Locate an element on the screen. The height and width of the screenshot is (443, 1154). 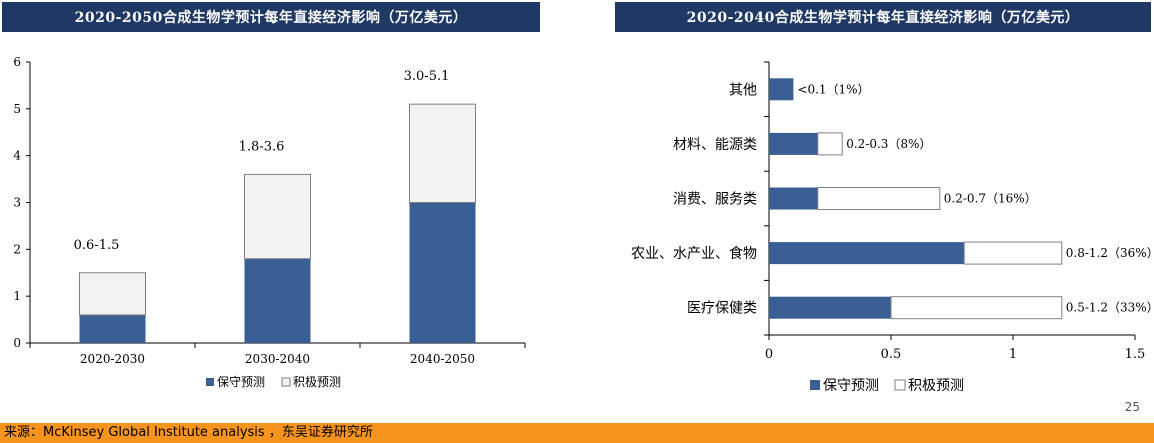
bar-data-label: 0.2-0.7（16%） is located at coordinates (990, 199).